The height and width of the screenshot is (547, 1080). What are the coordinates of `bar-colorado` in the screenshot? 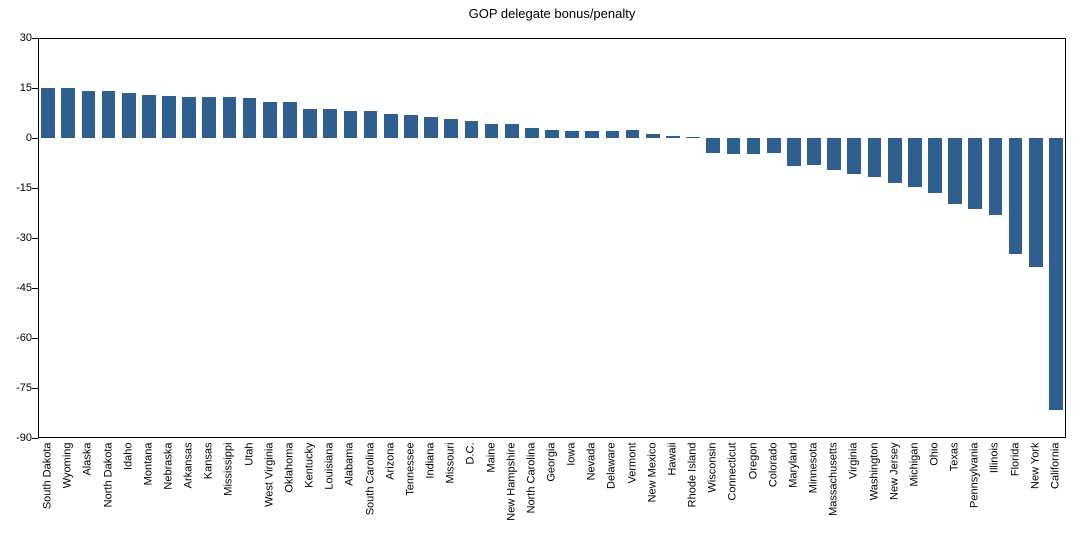 It's located at (773, 145).